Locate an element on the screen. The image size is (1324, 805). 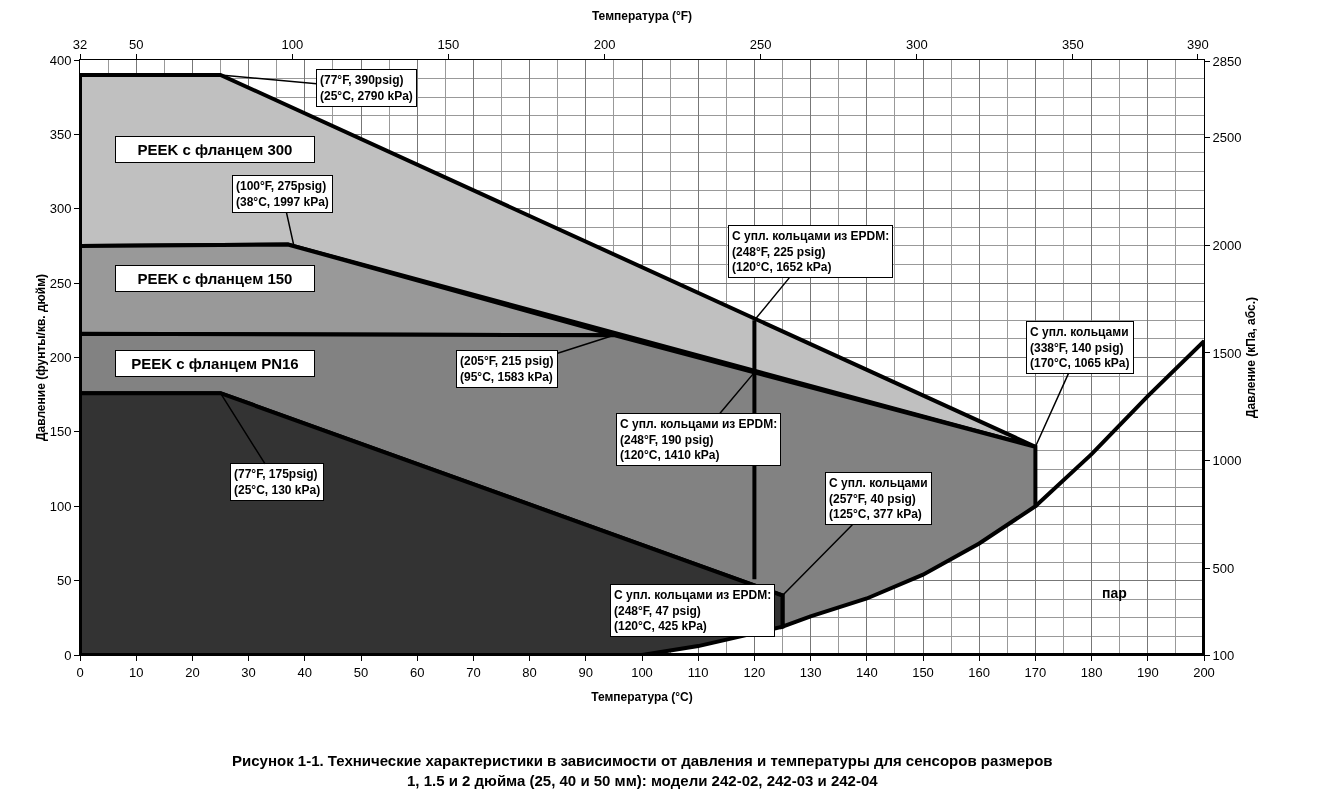
x-tick-label: 130 is located at coordinates (810, 672).